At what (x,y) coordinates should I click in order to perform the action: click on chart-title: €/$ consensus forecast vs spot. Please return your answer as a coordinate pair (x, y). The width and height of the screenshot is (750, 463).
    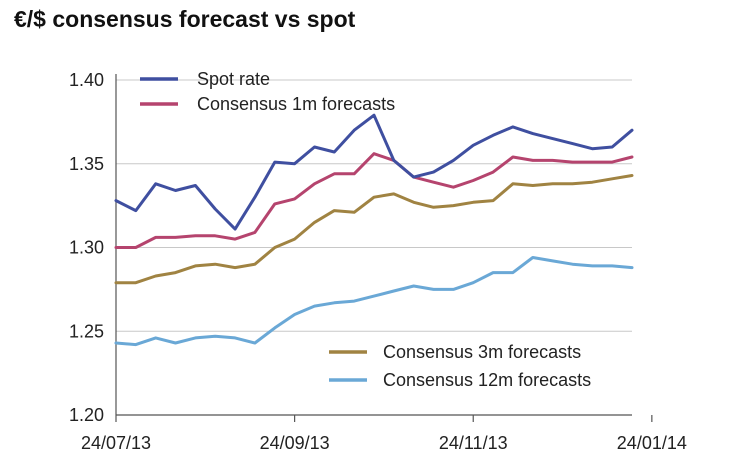
    Looking at the image, I should click on (185, 19).